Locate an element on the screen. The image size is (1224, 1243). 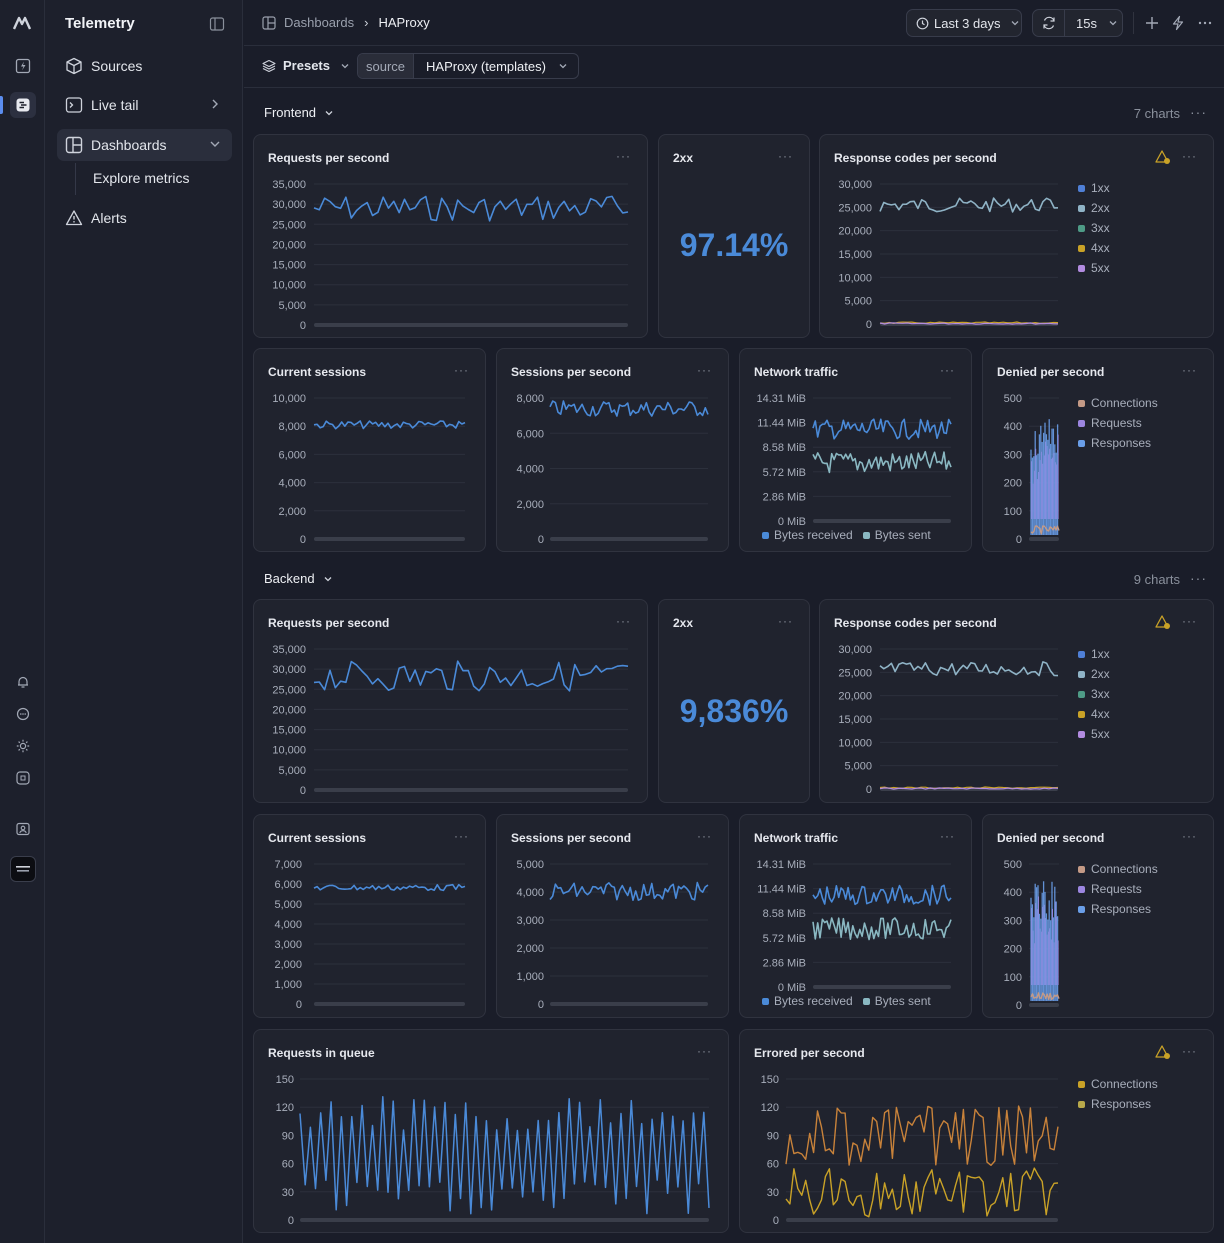
command-icon is located at coordinates (23, 778).